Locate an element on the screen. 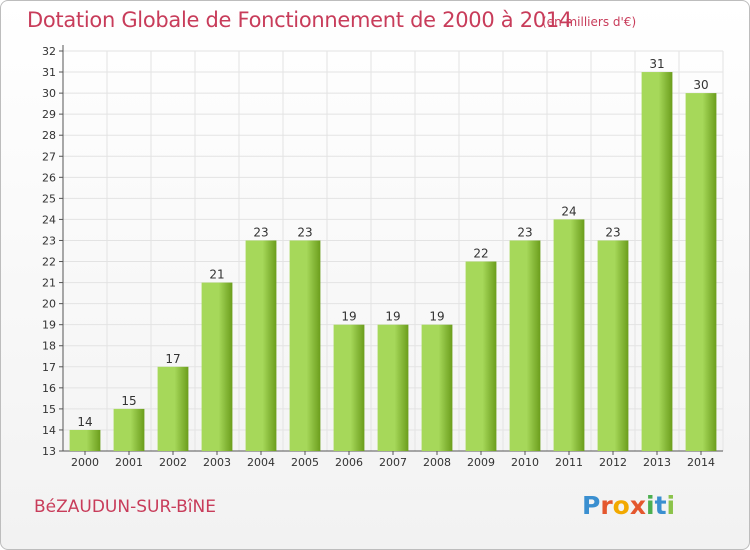  y-tick-label: 25 is located at coordinates (49, 198).